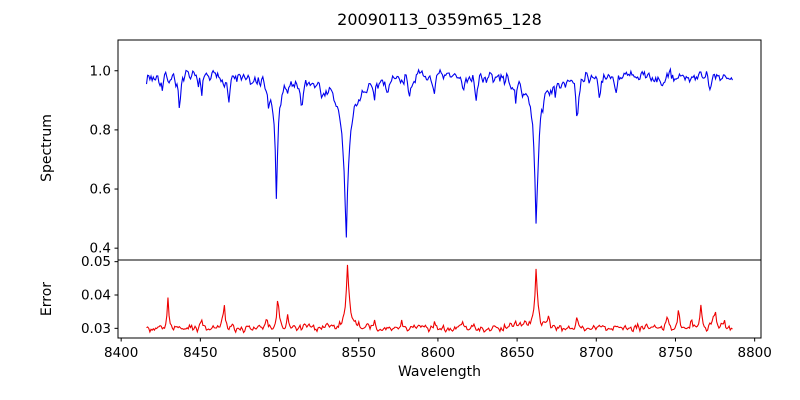  I want to click on y-axis-label-spectrum: Spectrum, so click(47, 148).